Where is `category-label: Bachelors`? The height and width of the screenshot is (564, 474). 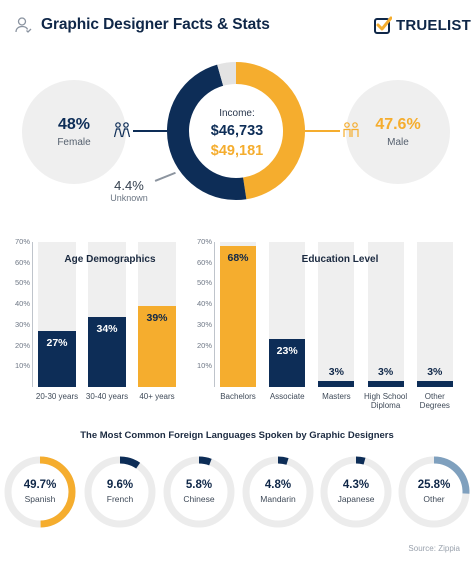 category-label: Bachelors is located at coordinates (238, 396).